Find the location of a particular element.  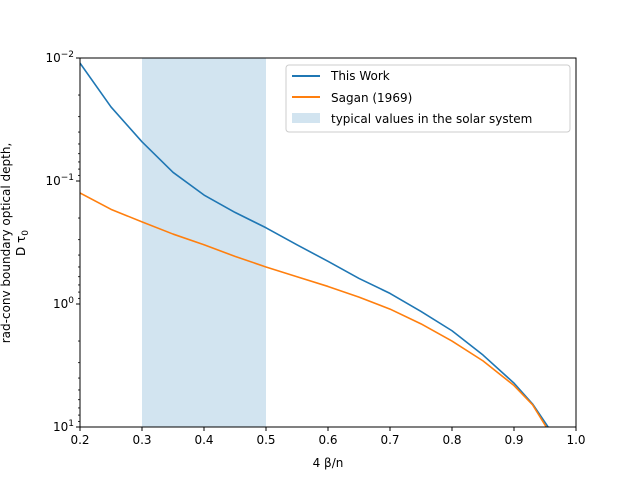

x-axis-label: 4 β/n is located at coordinates (328, 463).